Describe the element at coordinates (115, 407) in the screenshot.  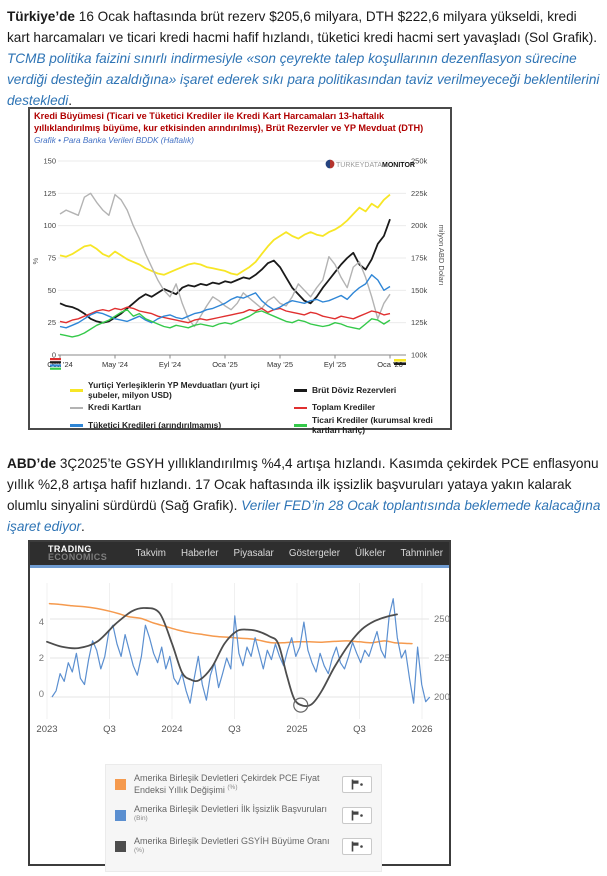
I see `legend-label: Kredi Kartları` at that location.